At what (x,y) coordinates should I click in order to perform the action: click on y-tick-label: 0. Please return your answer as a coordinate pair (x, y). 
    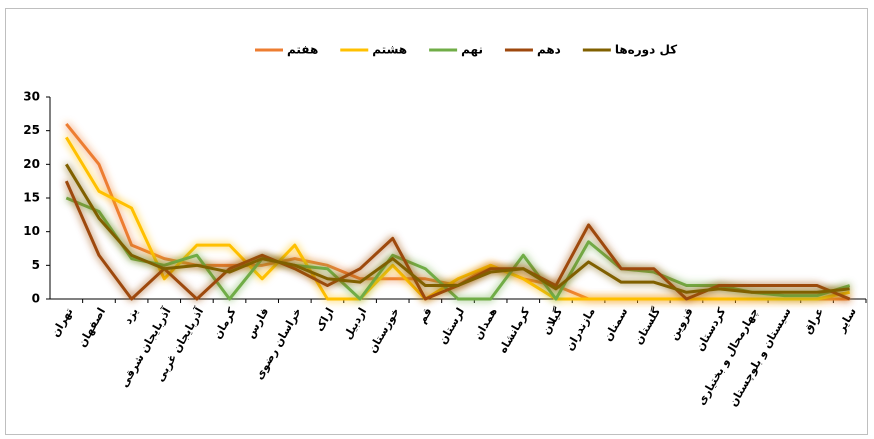
    Looking at the image, I should click on (36, 299).